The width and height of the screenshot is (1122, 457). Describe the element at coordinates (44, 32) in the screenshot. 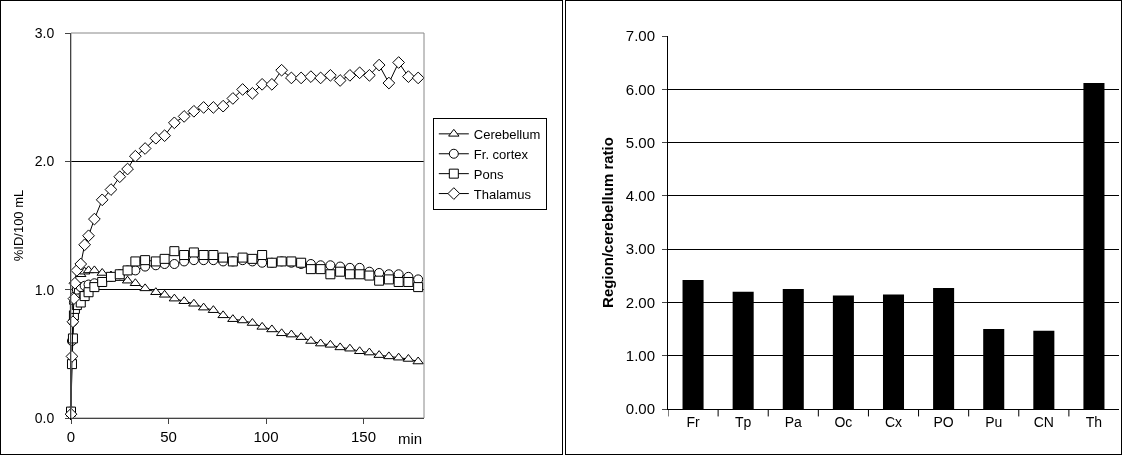

I see `y-tick-label: 3.0` at that location.